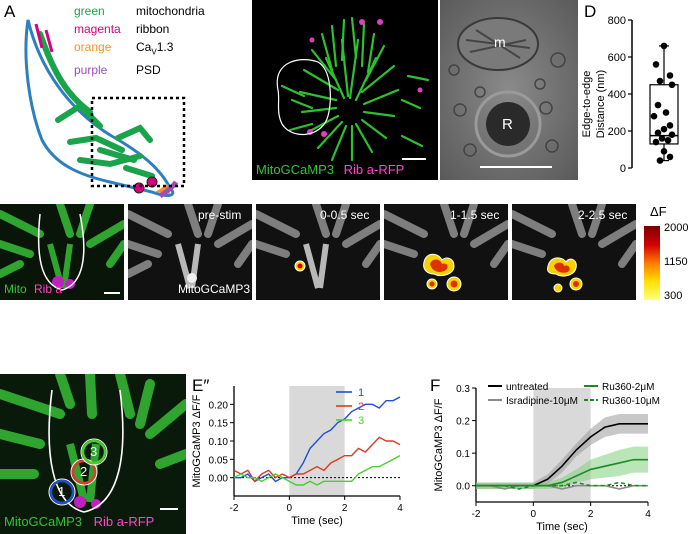  I want to click on ytick-label: 0.0, so click(463, 487).